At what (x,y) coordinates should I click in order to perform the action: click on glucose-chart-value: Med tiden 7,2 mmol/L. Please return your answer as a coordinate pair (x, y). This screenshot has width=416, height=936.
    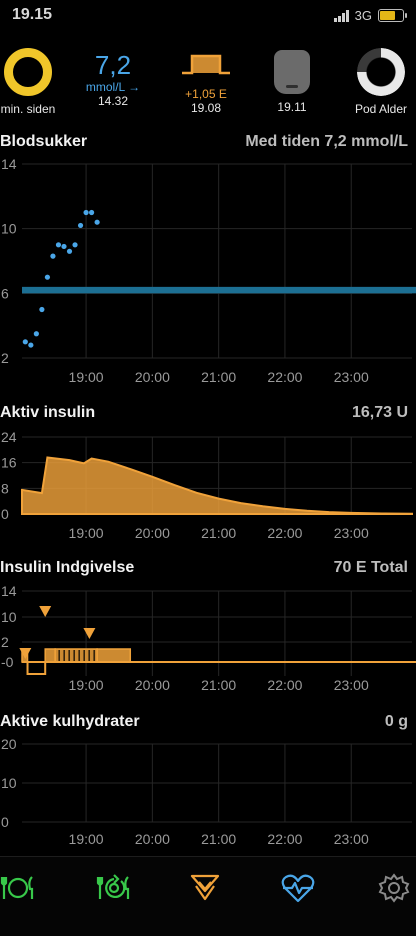
    Looking at the image, I should click on (326, 141).